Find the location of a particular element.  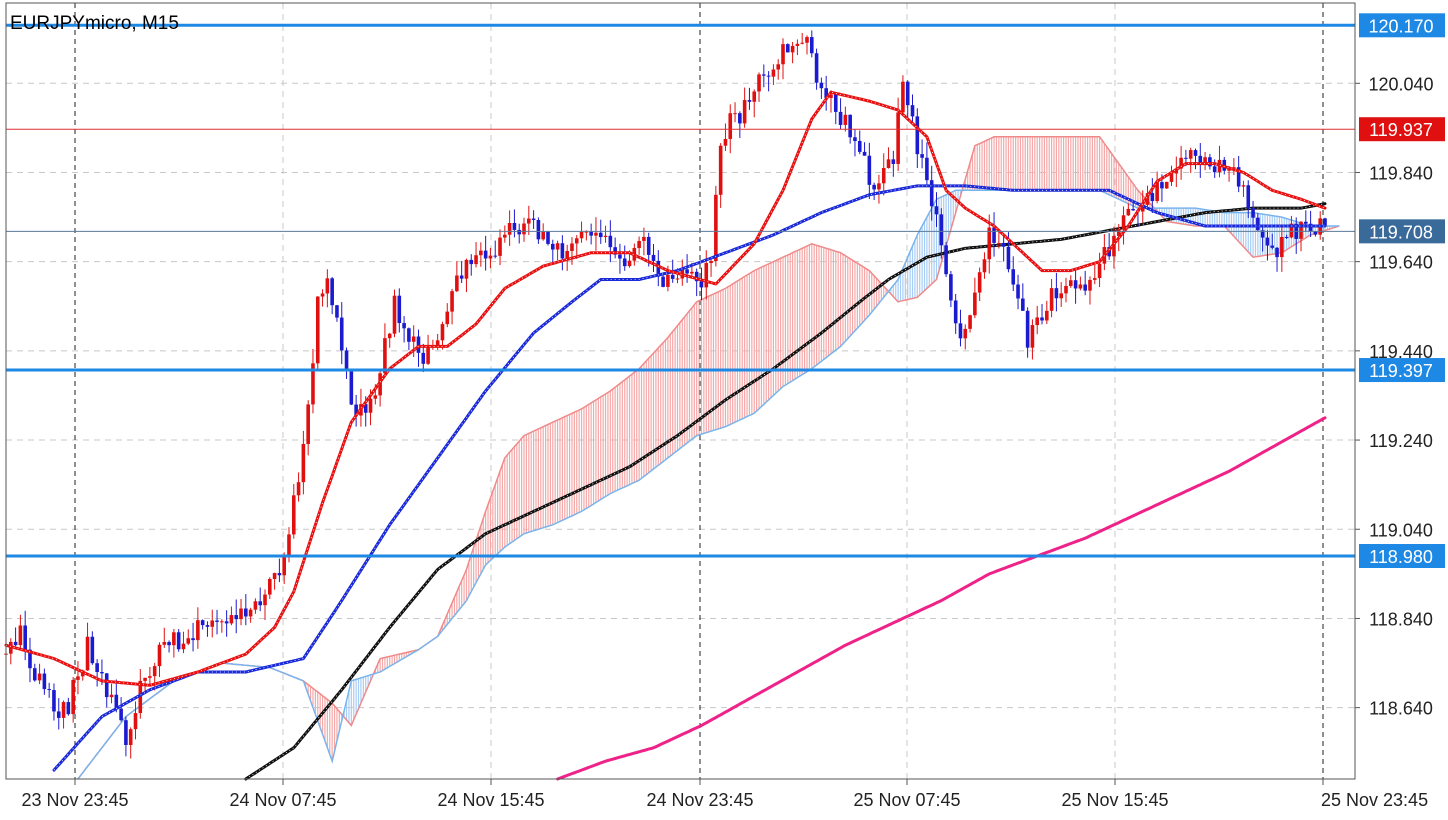

y-tick-label: 118.840 is located at coordinates (1401, 619).